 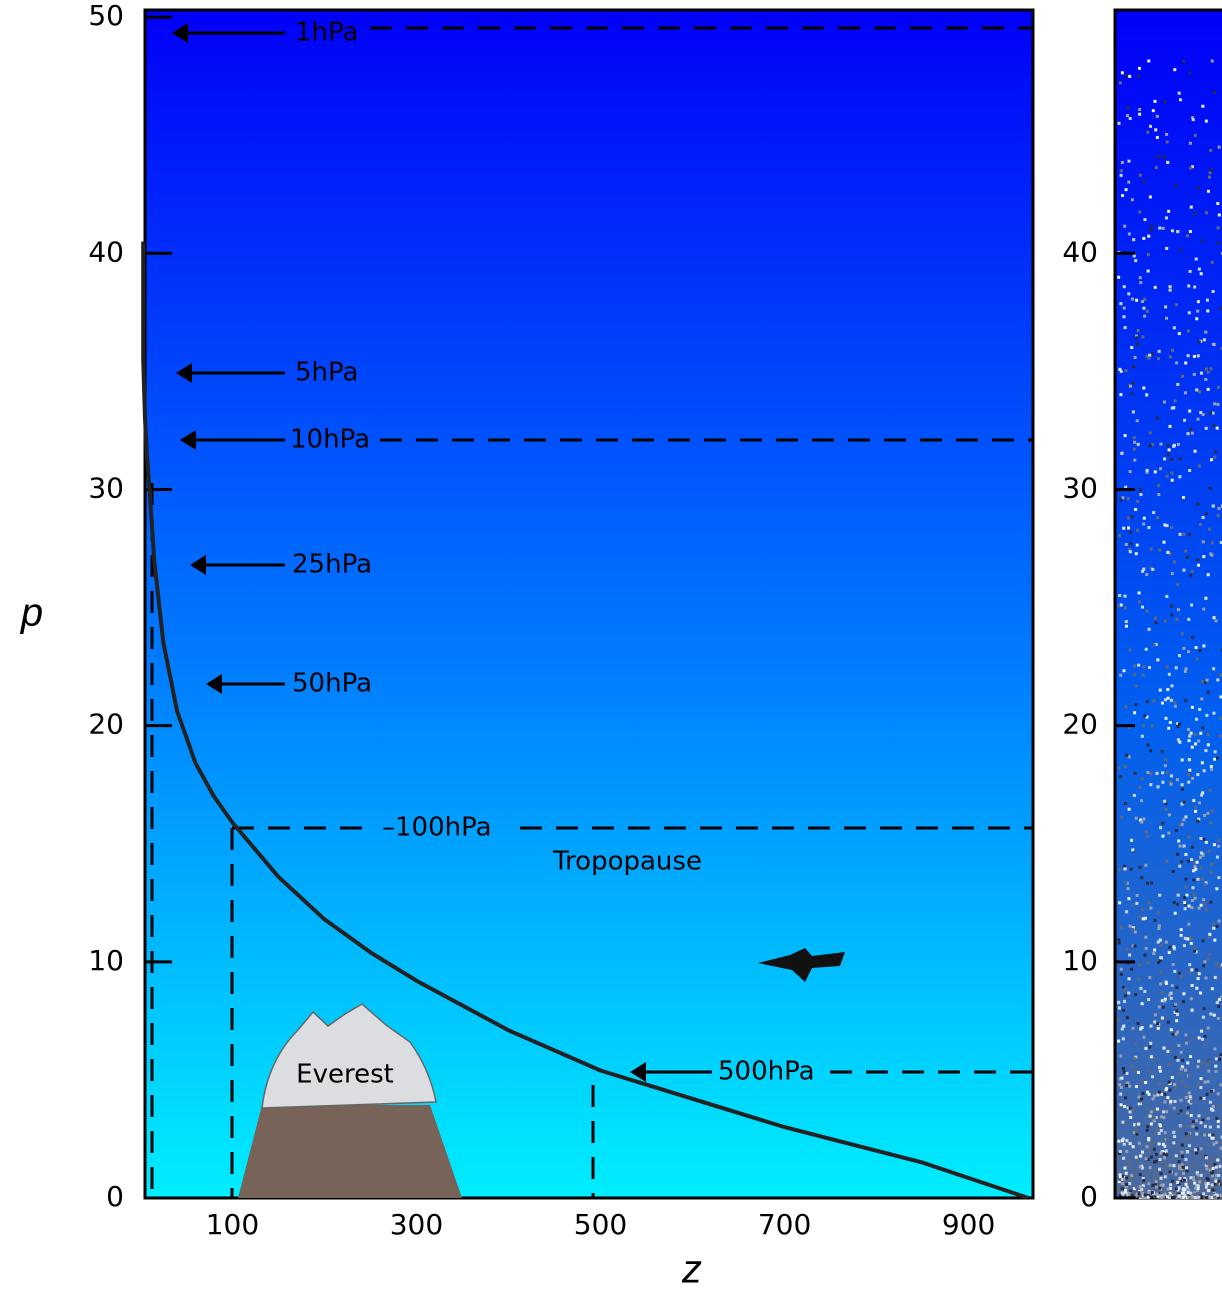 What do you see at coordinates (968, 1224) in the screenshot?
I see `x-tick-label: 900` at bounding box center [968, 1224].